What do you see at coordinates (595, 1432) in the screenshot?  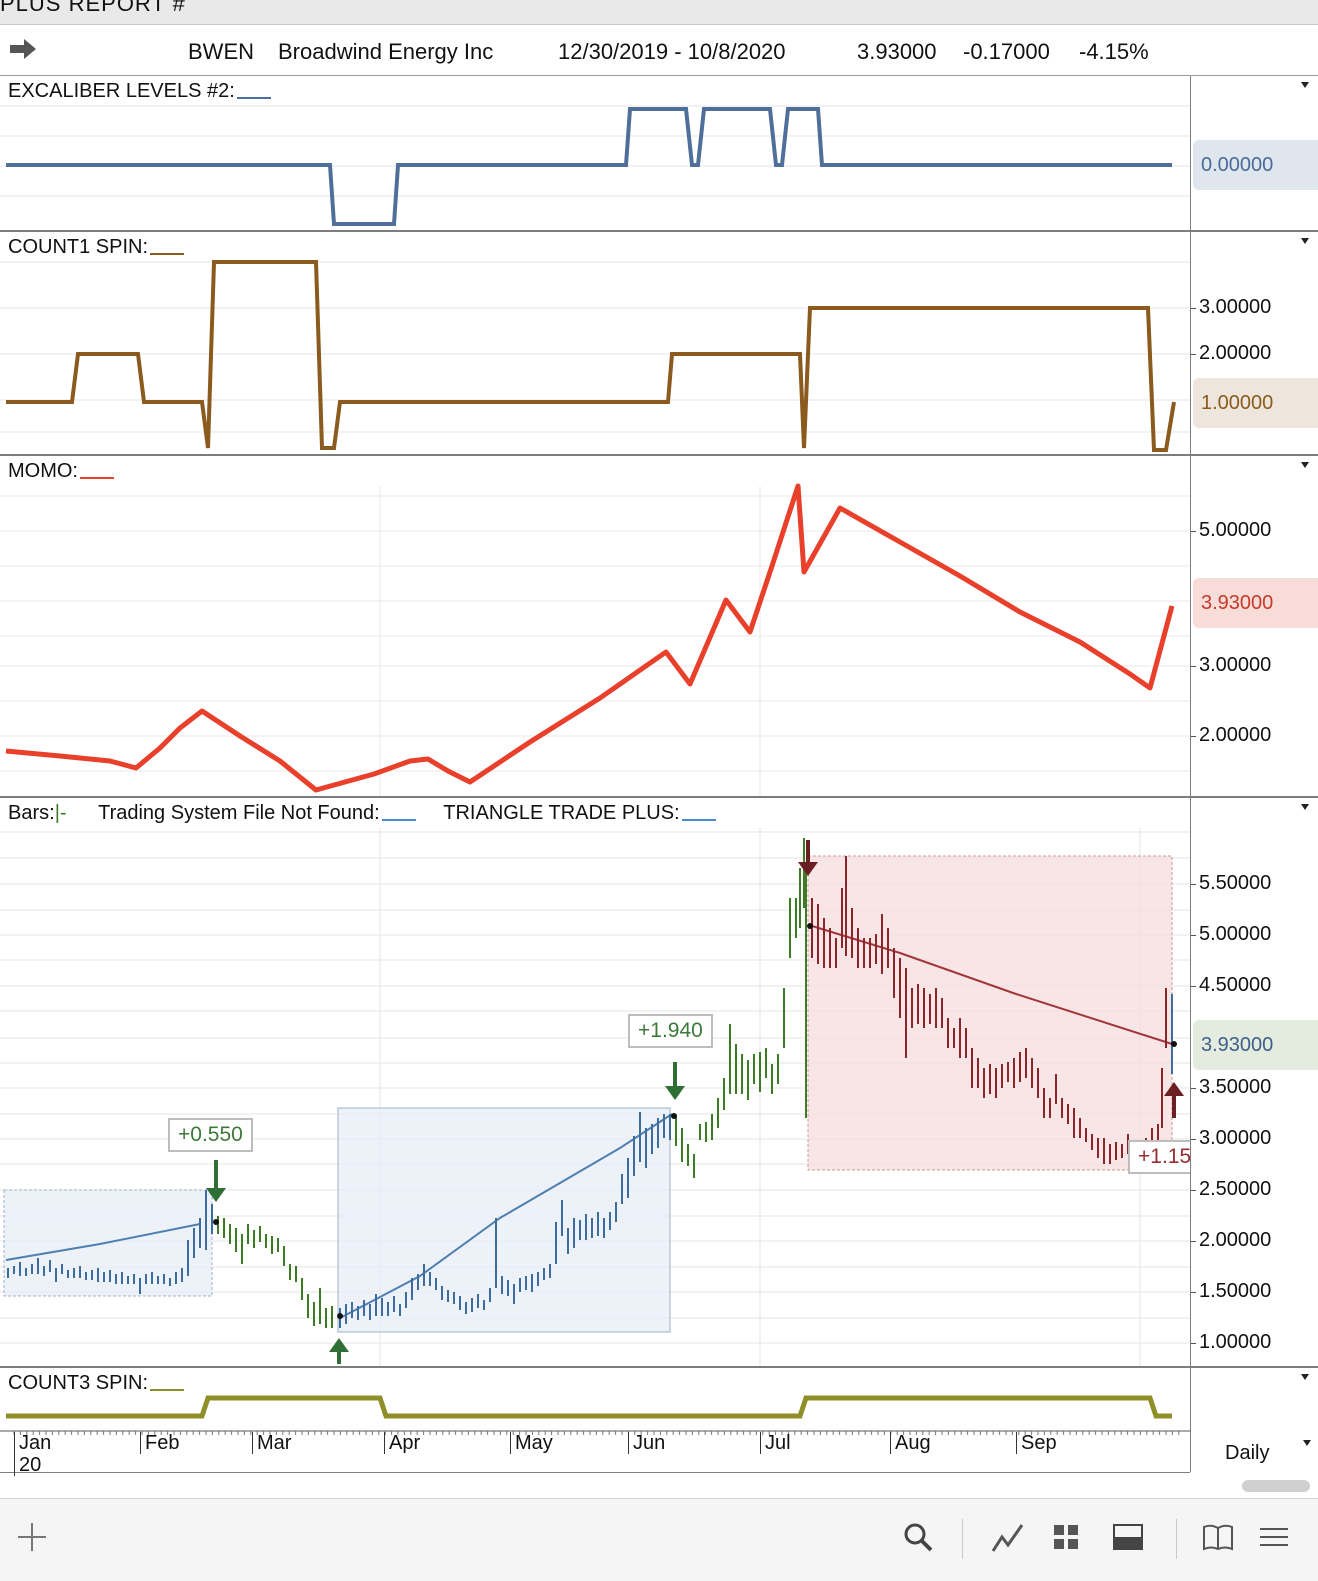 I see `time-axis-ticks` at bounding box center [595, 1432].